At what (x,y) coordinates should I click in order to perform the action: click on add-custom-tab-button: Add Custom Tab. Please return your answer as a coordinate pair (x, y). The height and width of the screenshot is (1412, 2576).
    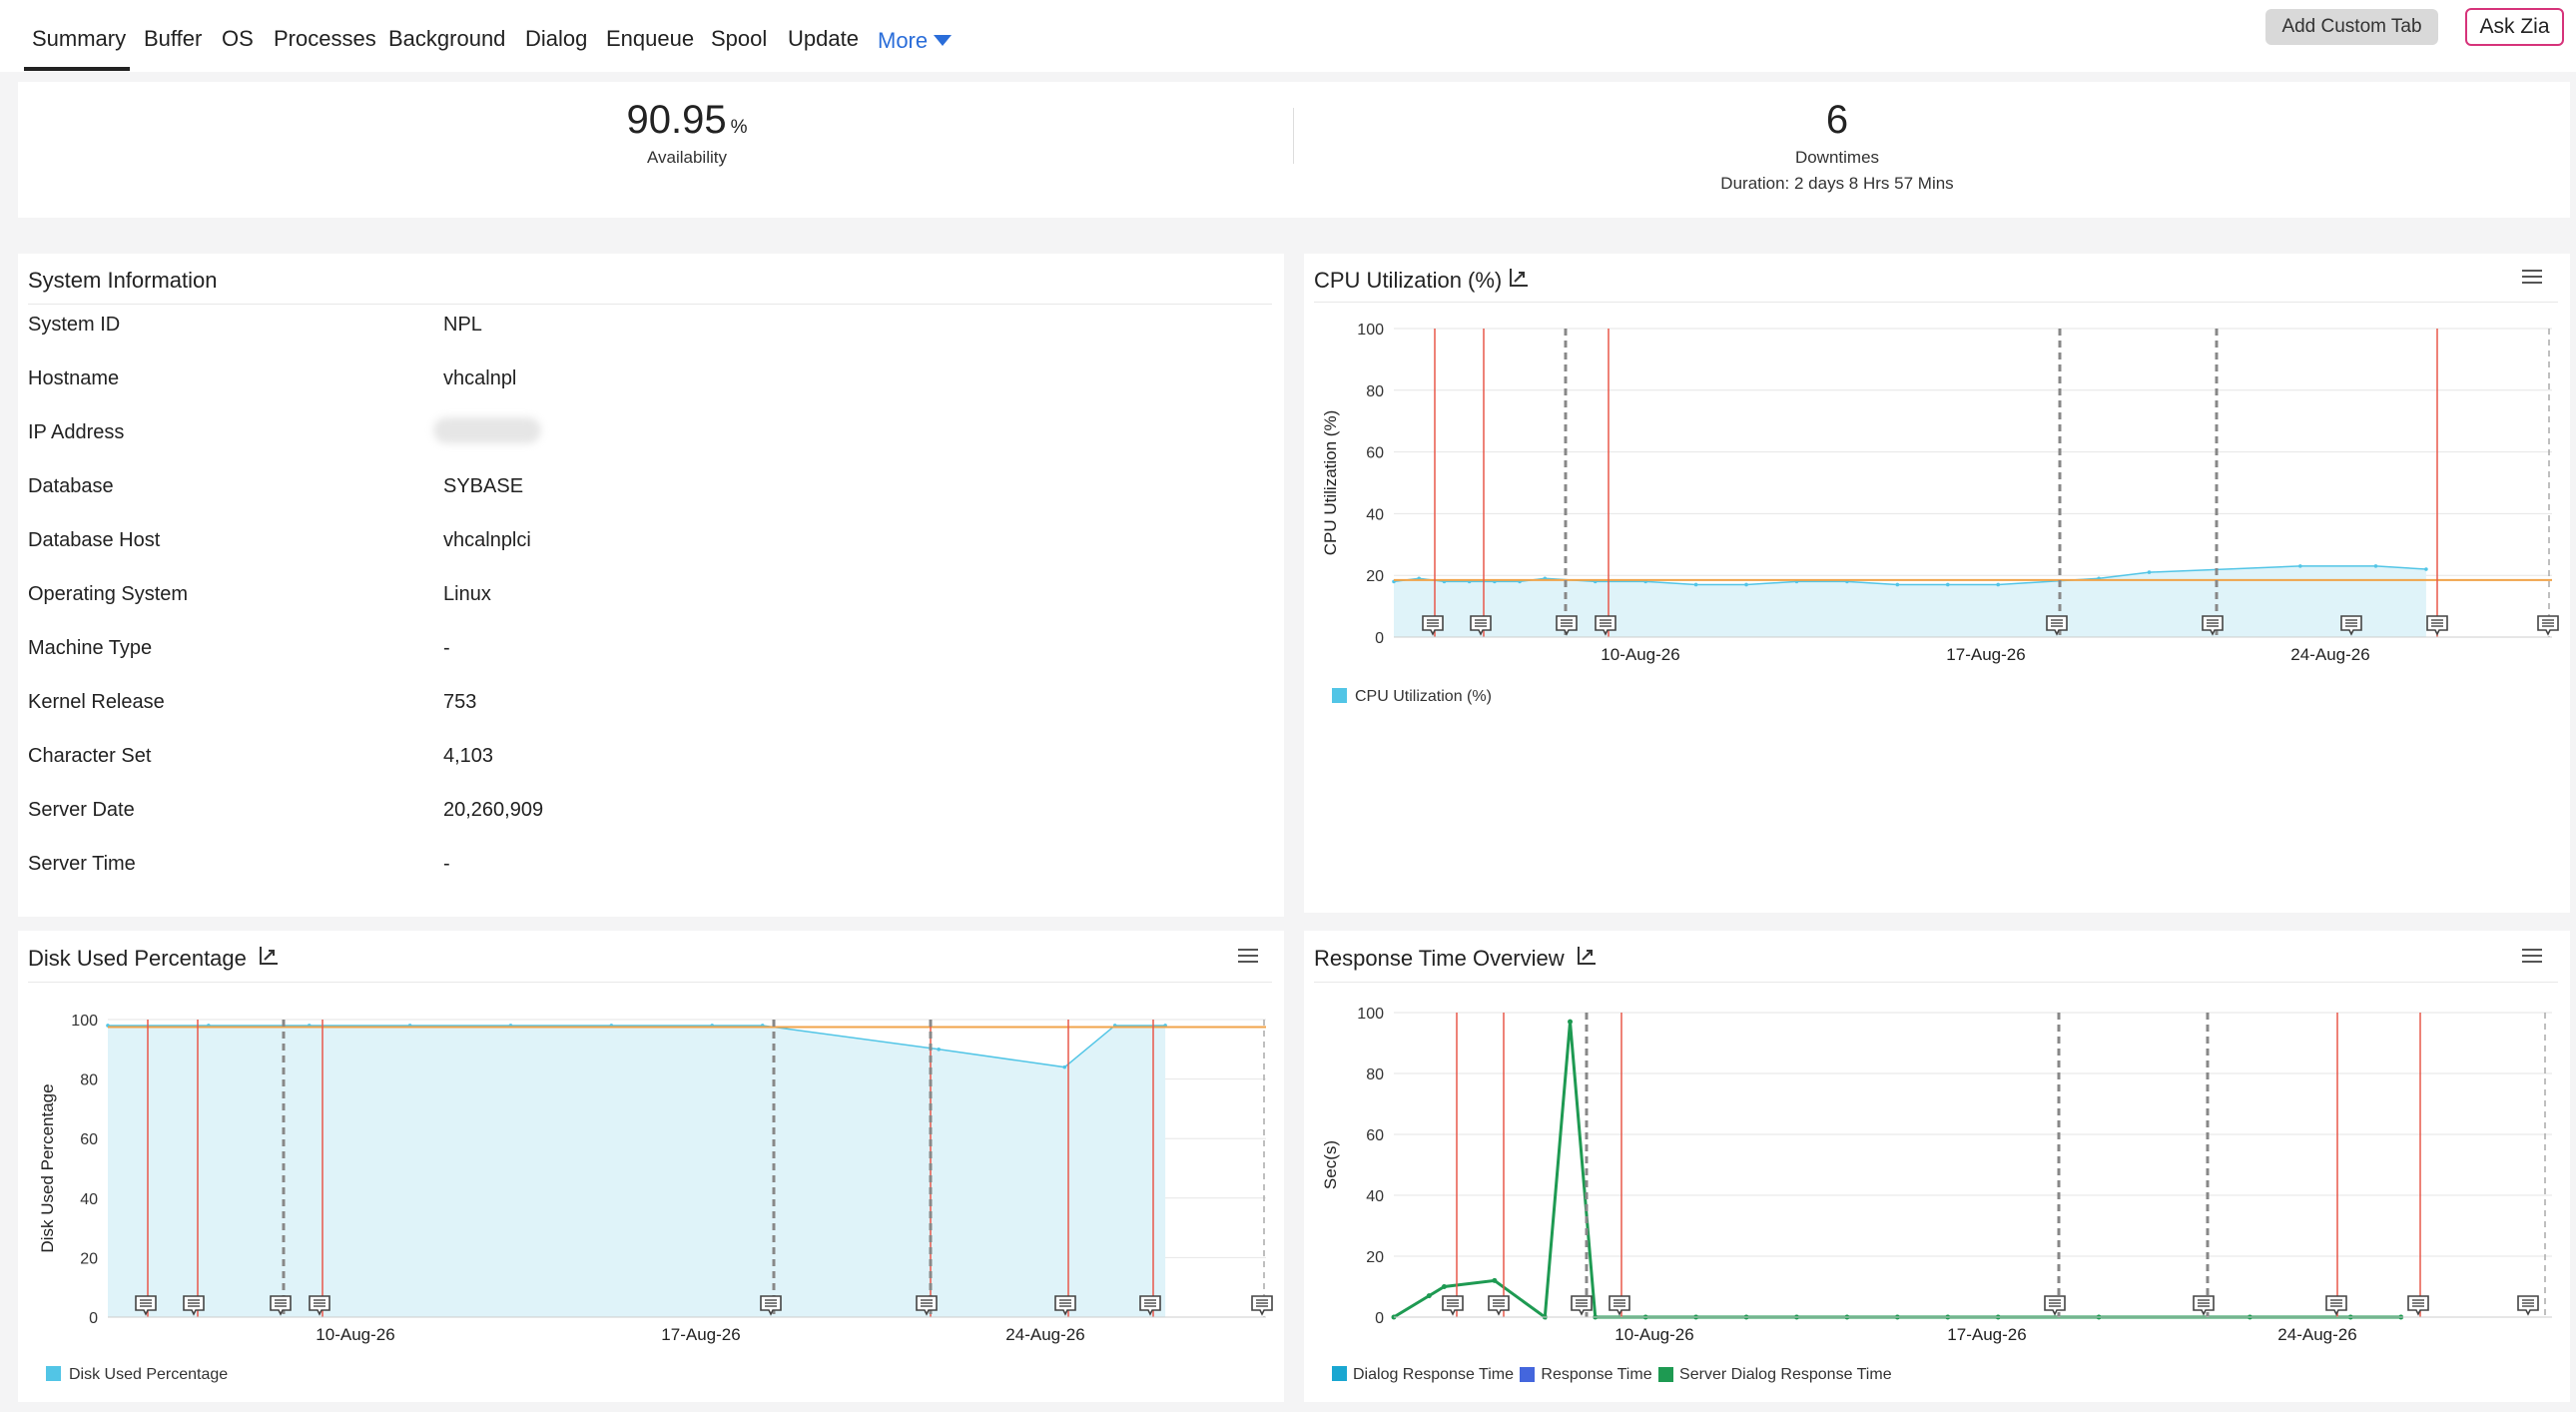
    Looking at the image, I should click on (2351, 27).